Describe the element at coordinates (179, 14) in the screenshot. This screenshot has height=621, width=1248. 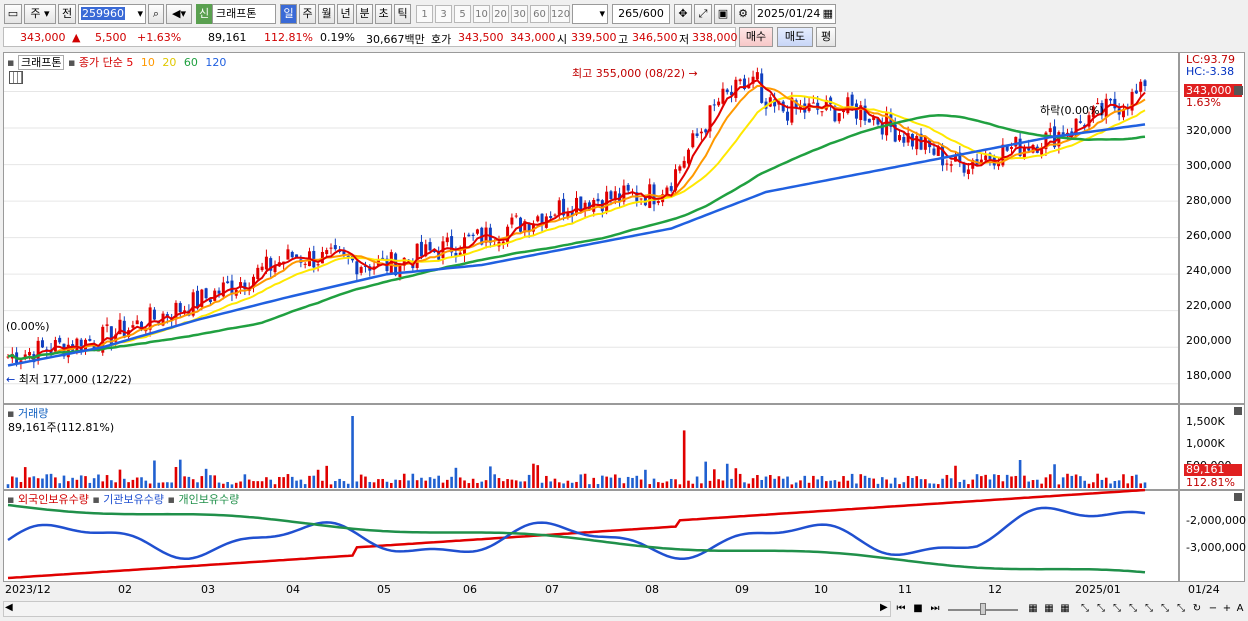
I see `speaker-icon: ◀▾` at that location.